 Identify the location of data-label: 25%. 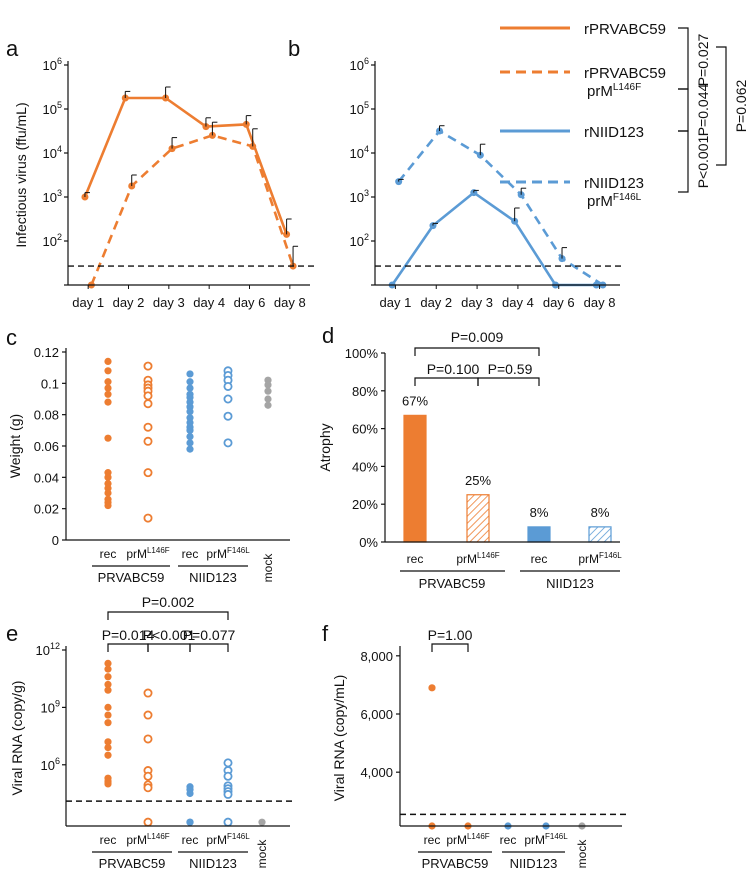
(478, 480).